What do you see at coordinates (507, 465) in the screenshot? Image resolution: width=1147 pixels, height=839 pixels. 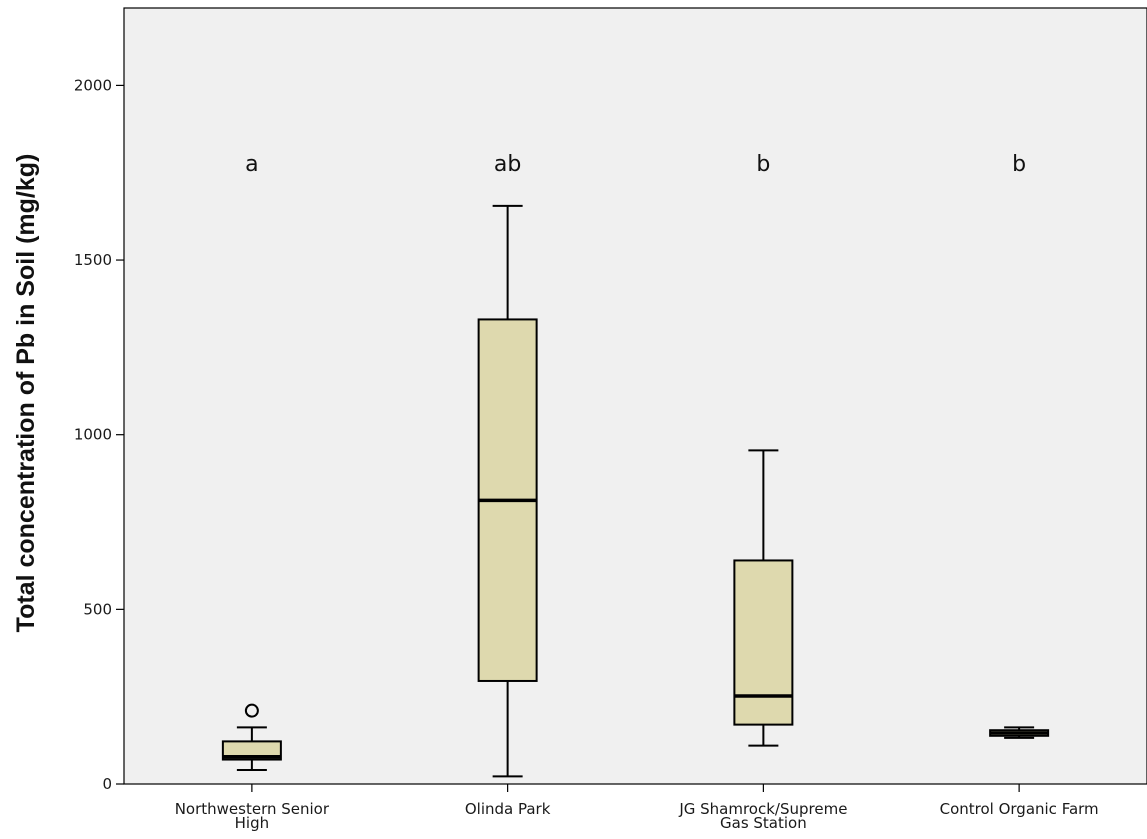 I see `box-group: ab` at bounding box center [507, 465].